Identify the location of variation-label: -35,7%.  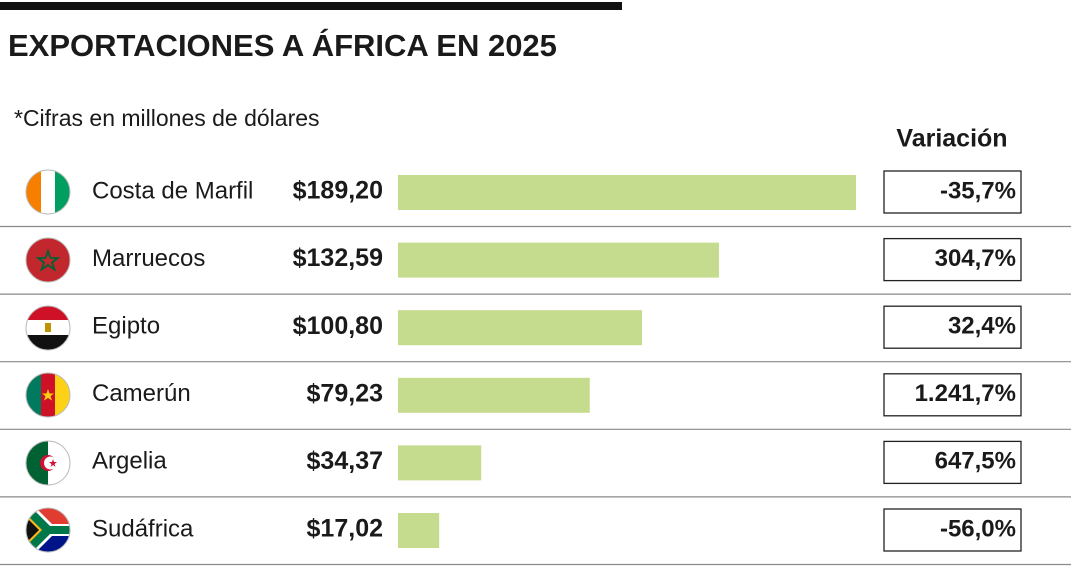
(978, 190).